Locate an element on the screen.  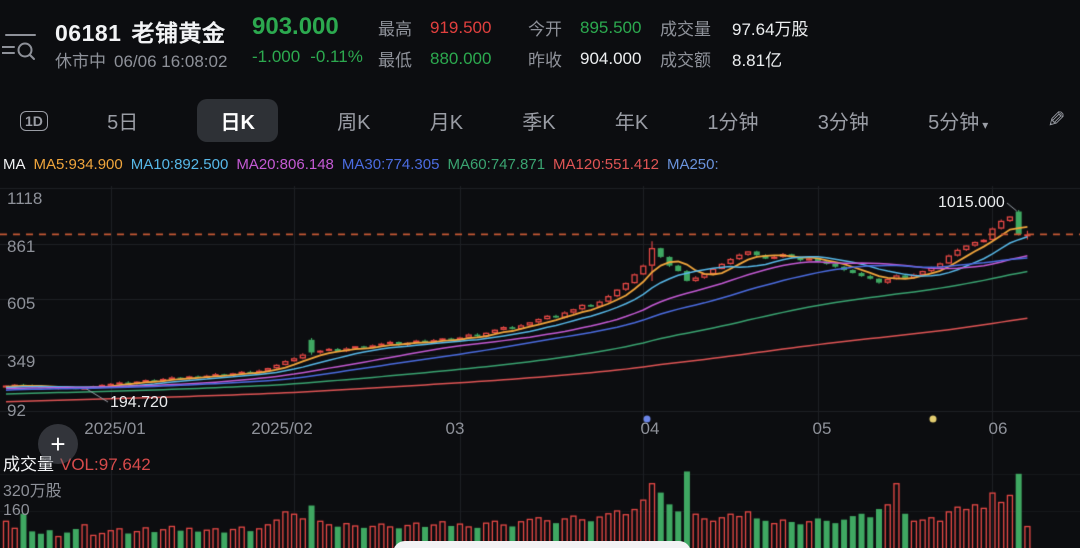
price-change-row: -1.000 -0.11% is located at coordinates (312, 57).